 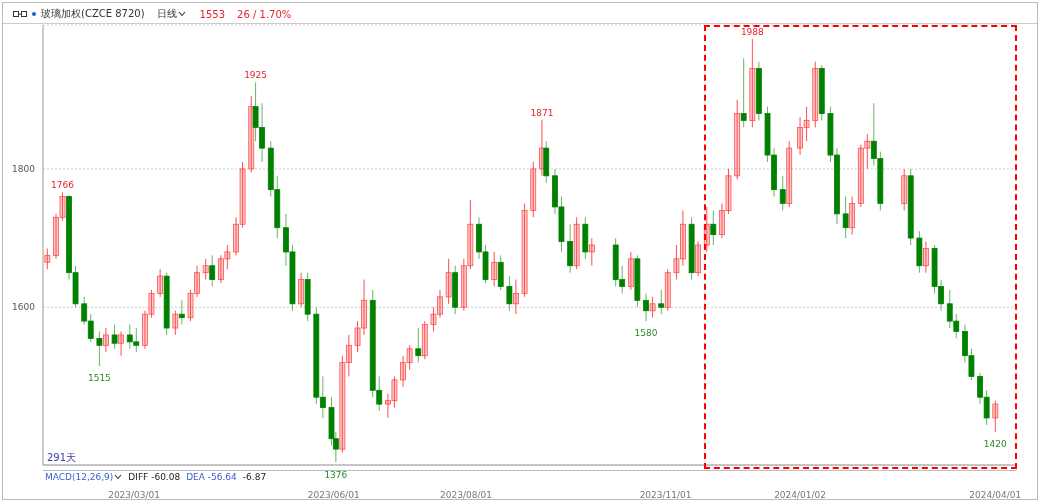 I want to click on annotation: 1766, so click(x=63, y=185).